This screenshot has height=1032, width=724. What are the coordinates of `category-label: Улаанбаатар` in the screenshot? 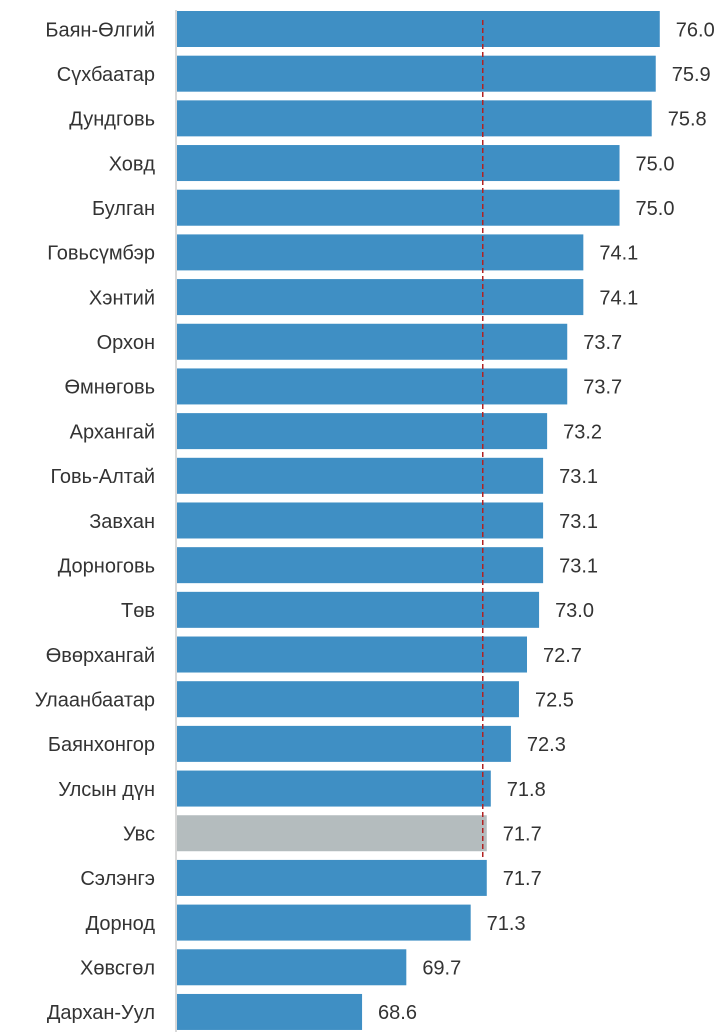 It's located at (95, 700).